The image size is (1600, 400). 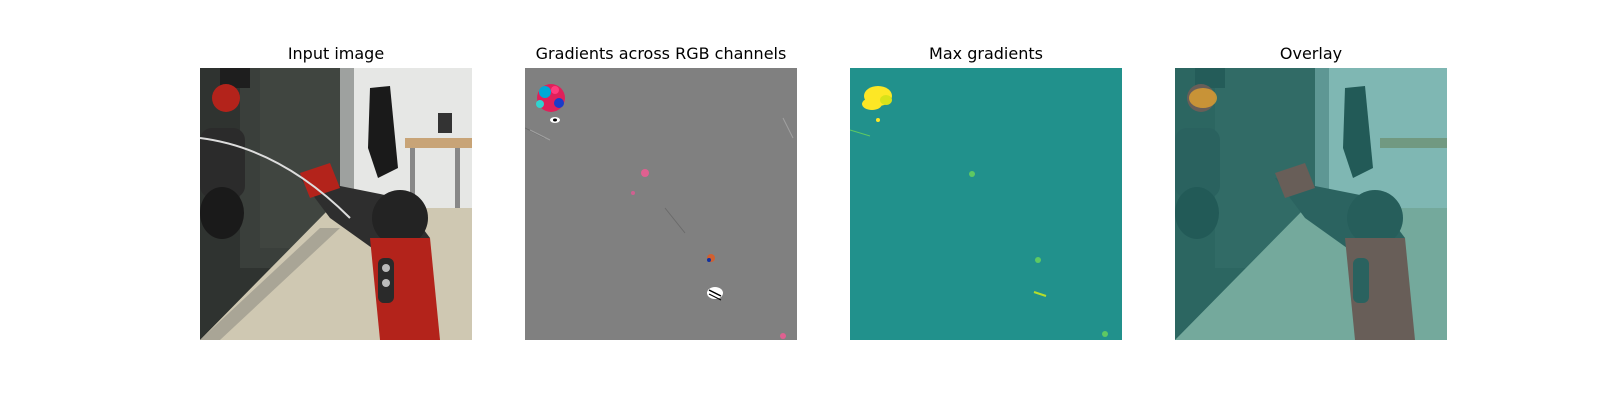 I want to click on rgb-gradient-image, so click(x=661, y=204).